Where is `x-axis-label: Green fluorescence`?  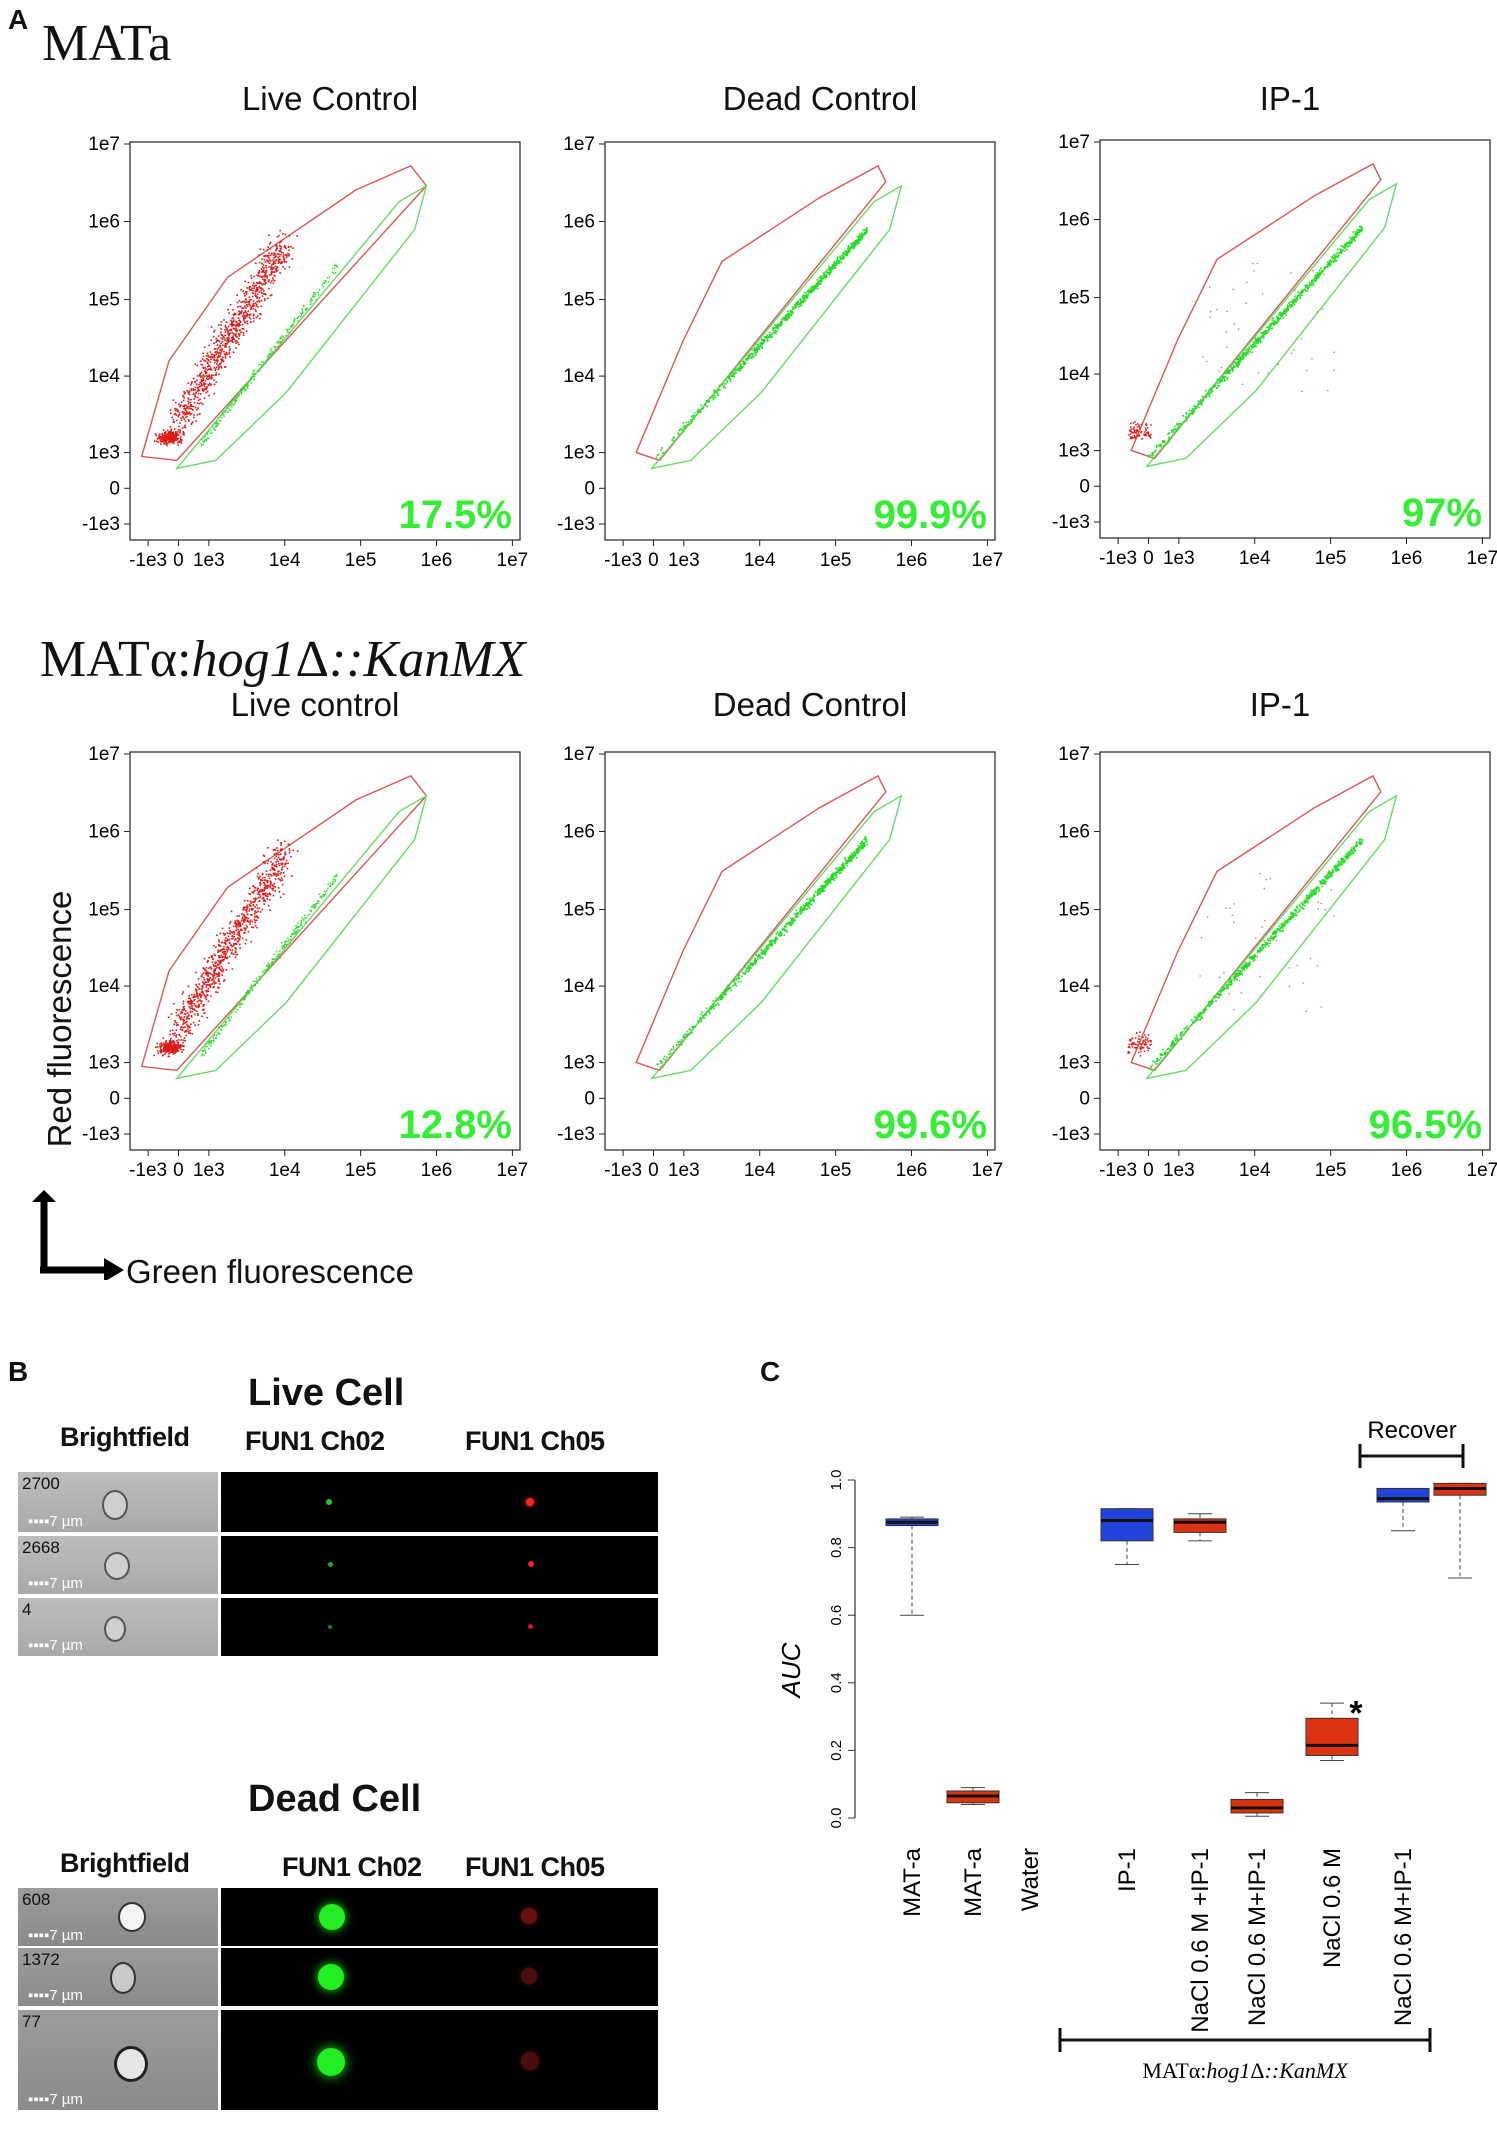
x-axis-label: Green fluorescence is located at coordinates (270, 1271).